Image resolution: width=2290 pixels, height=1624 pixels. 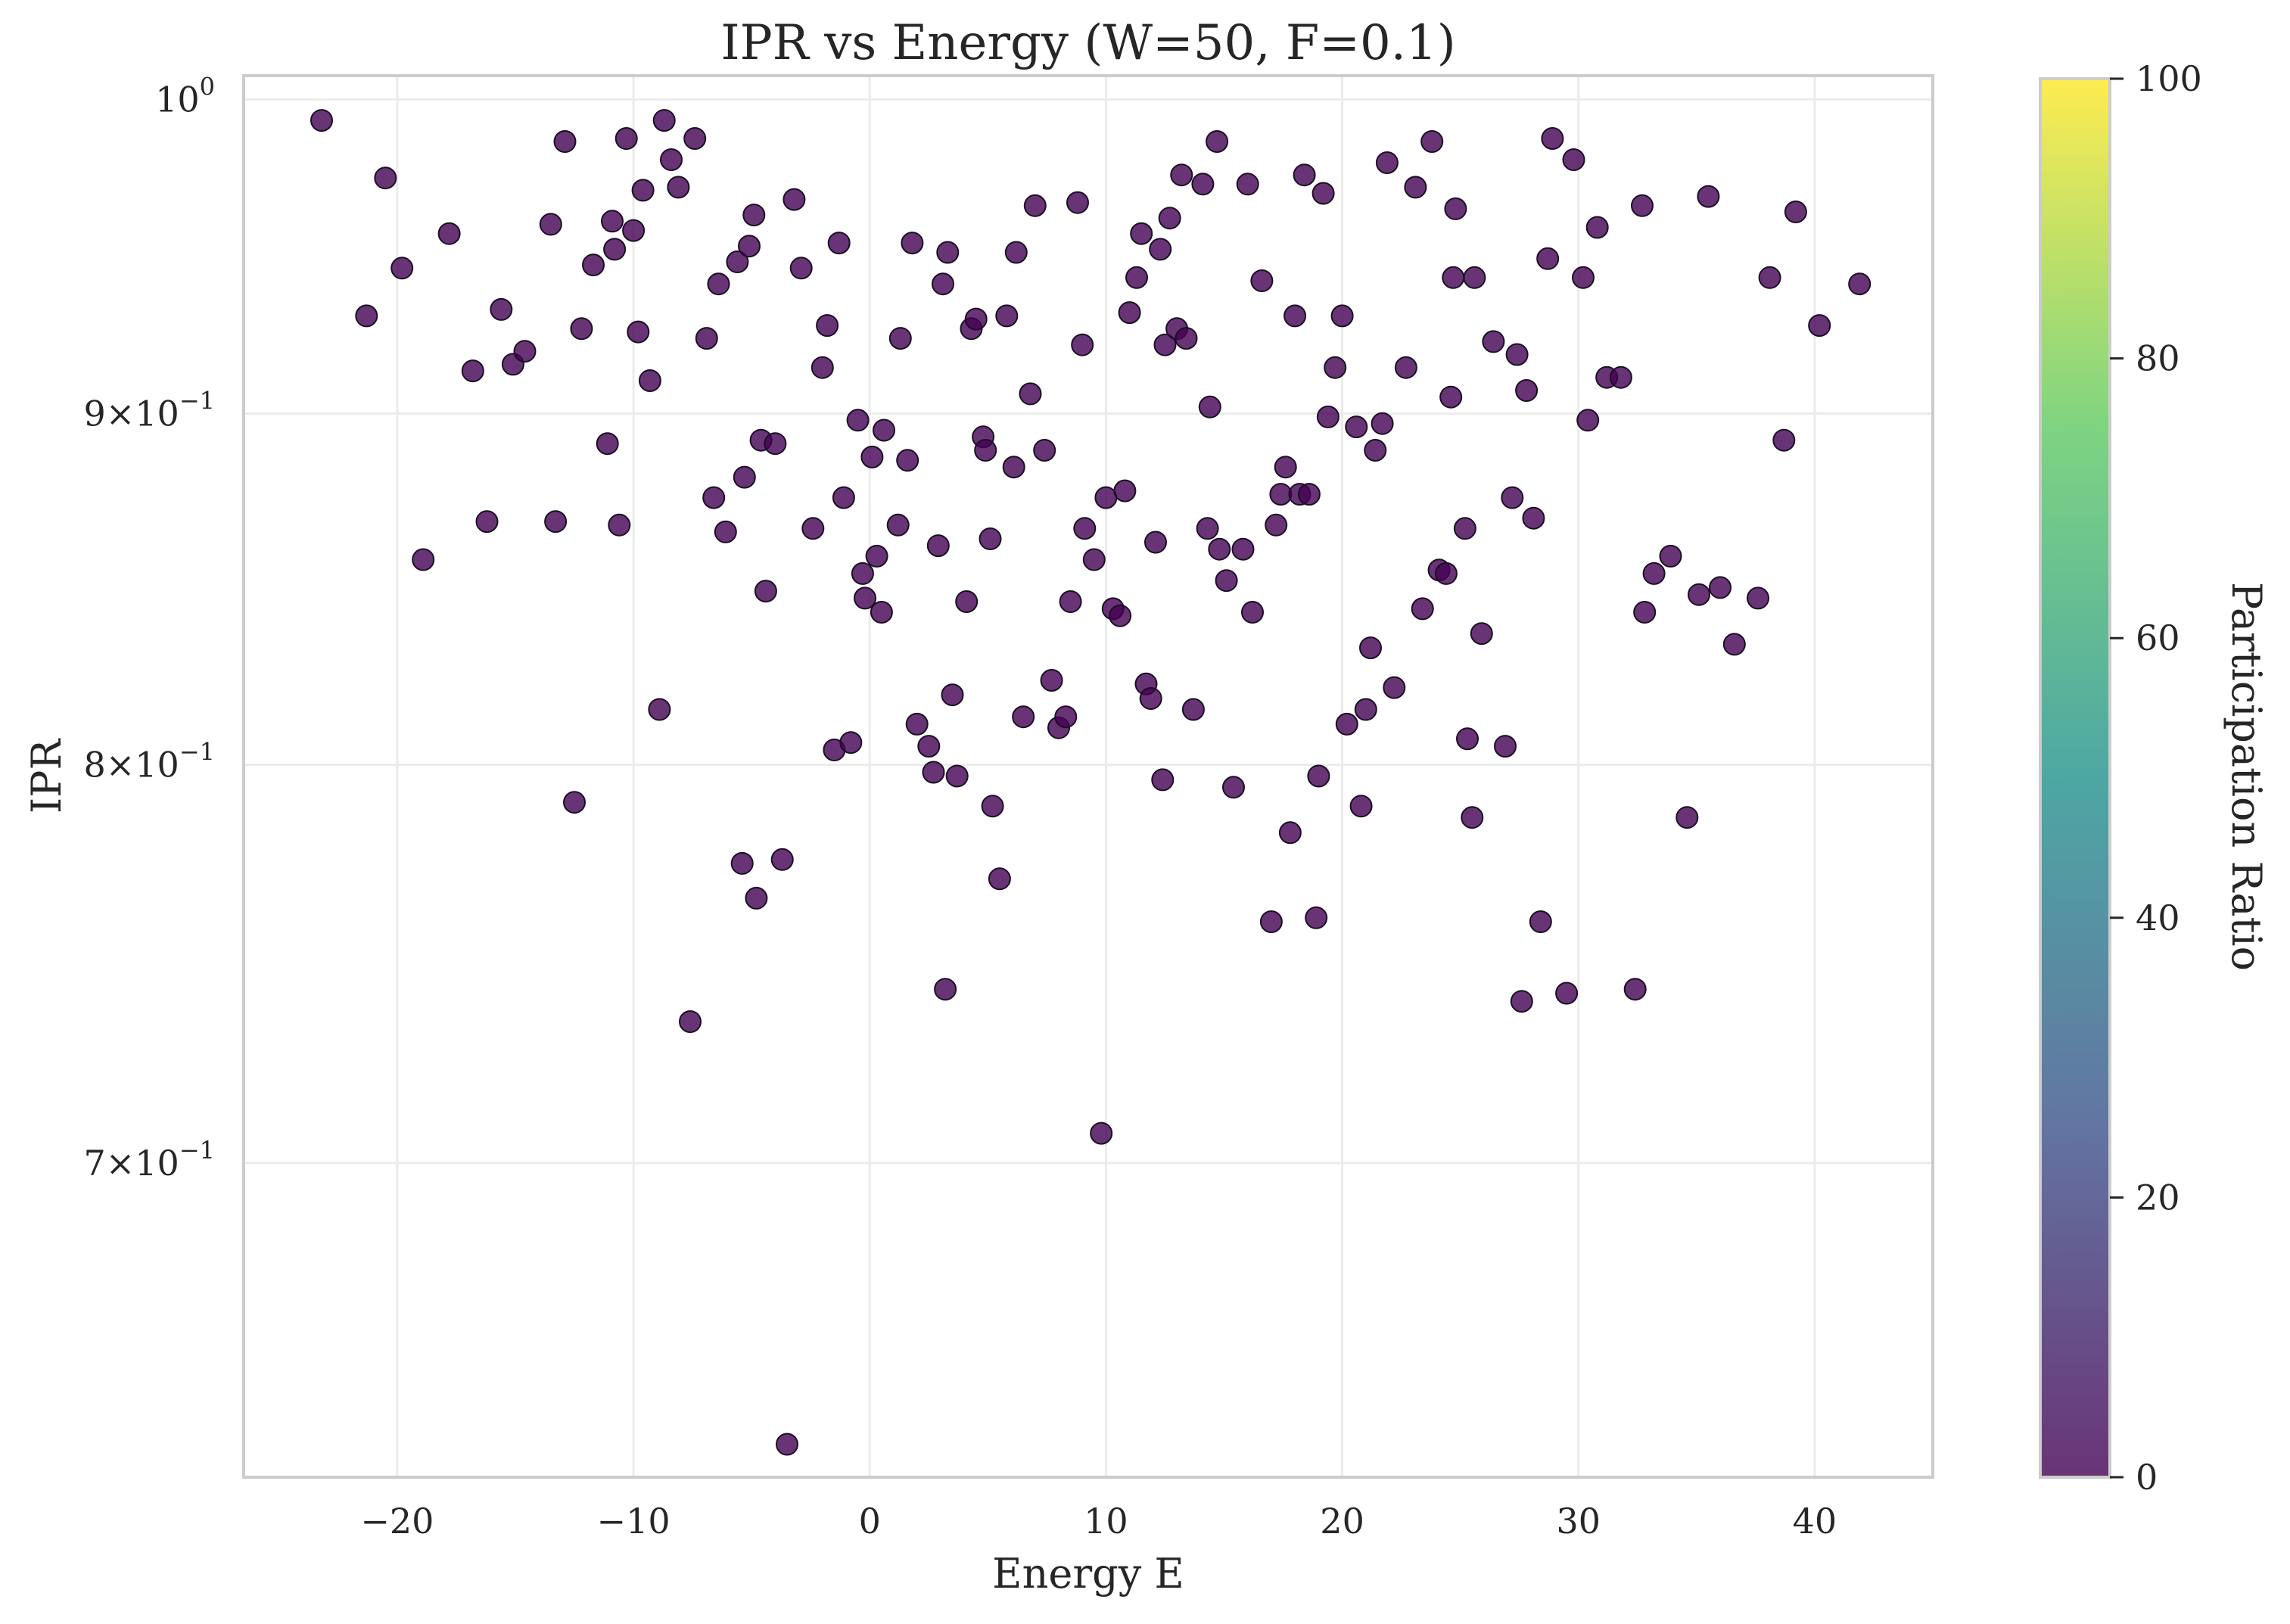 What do you see at coordinates (149, 410) in the screenshot?
I see `y-tick-label: 9×10⁻¹` at bounding box center [149, 410].